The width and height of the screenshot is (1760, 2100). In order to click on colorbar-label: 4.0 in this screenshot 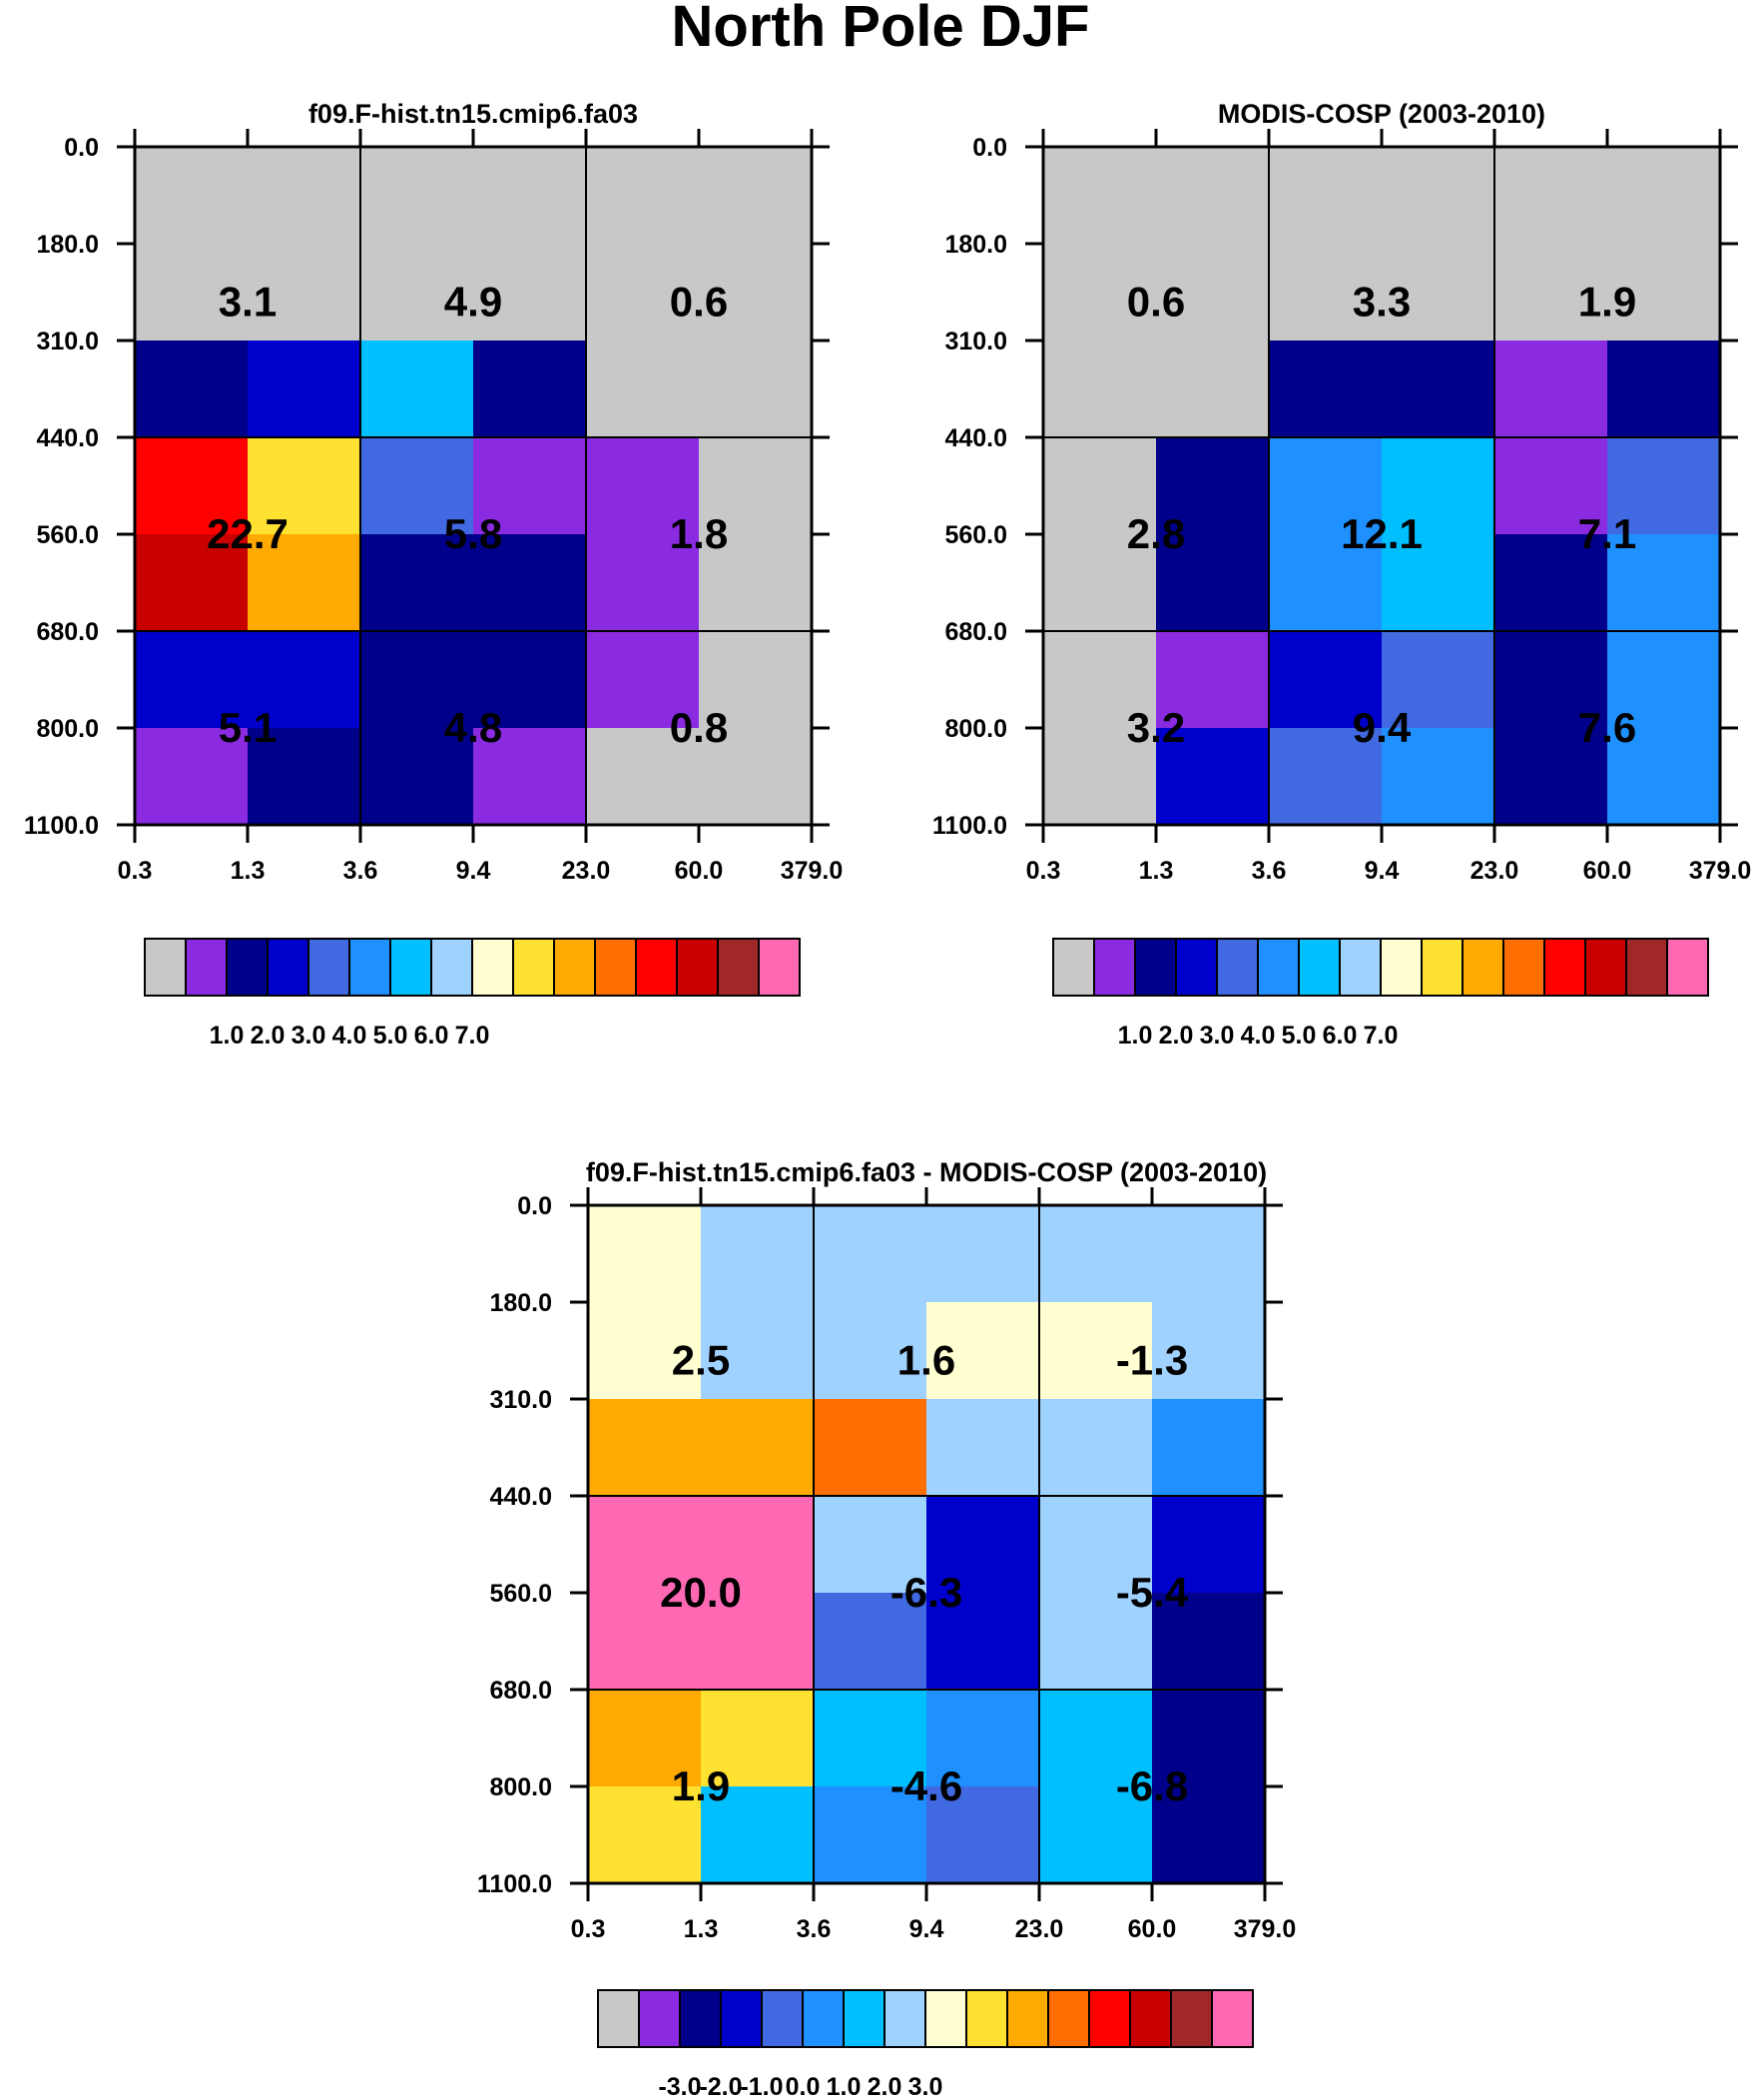, I will do `click(1258, 1036)`.